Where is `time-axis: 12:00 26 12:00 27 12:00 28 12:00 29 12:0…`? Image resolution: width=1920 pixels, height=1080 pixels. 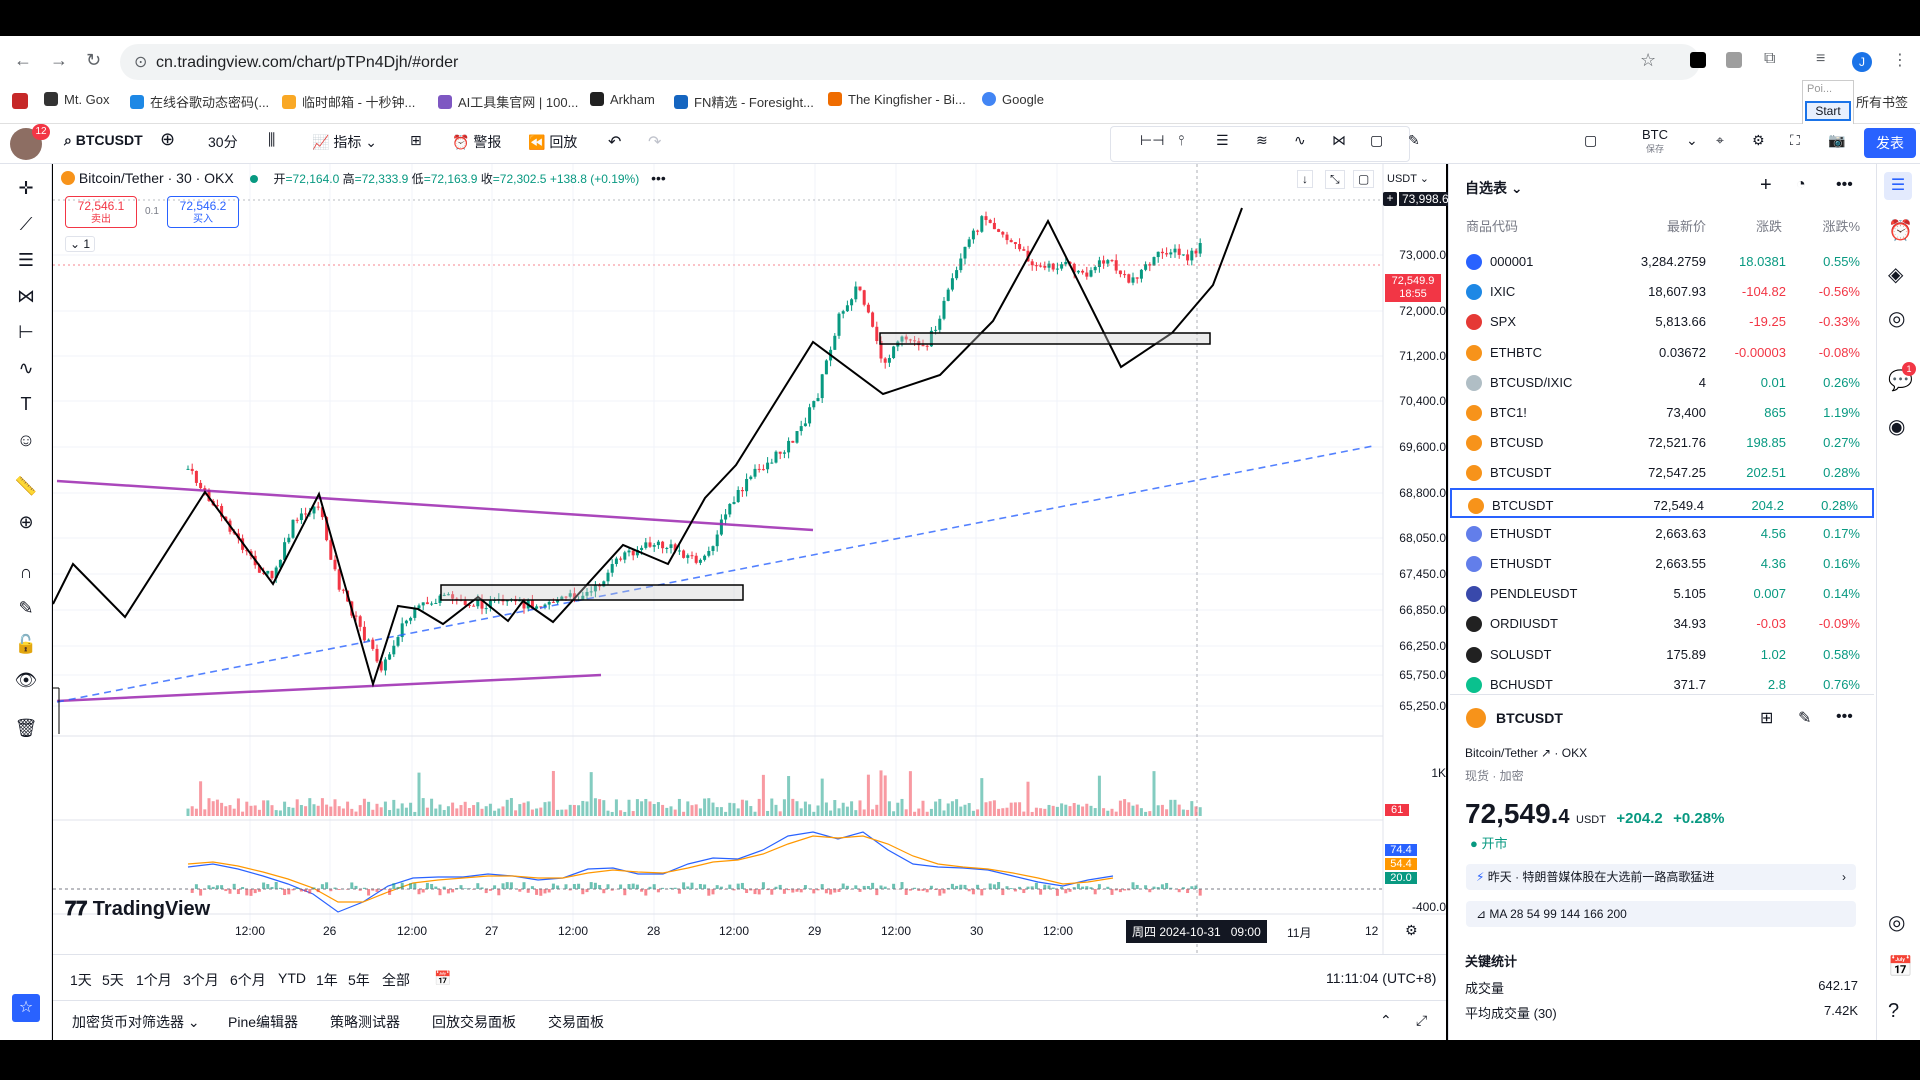 time-axis: 12:00 26 12:00 27 12:00 28 12:00 29 12:0… is located at coordinates (749, 934).